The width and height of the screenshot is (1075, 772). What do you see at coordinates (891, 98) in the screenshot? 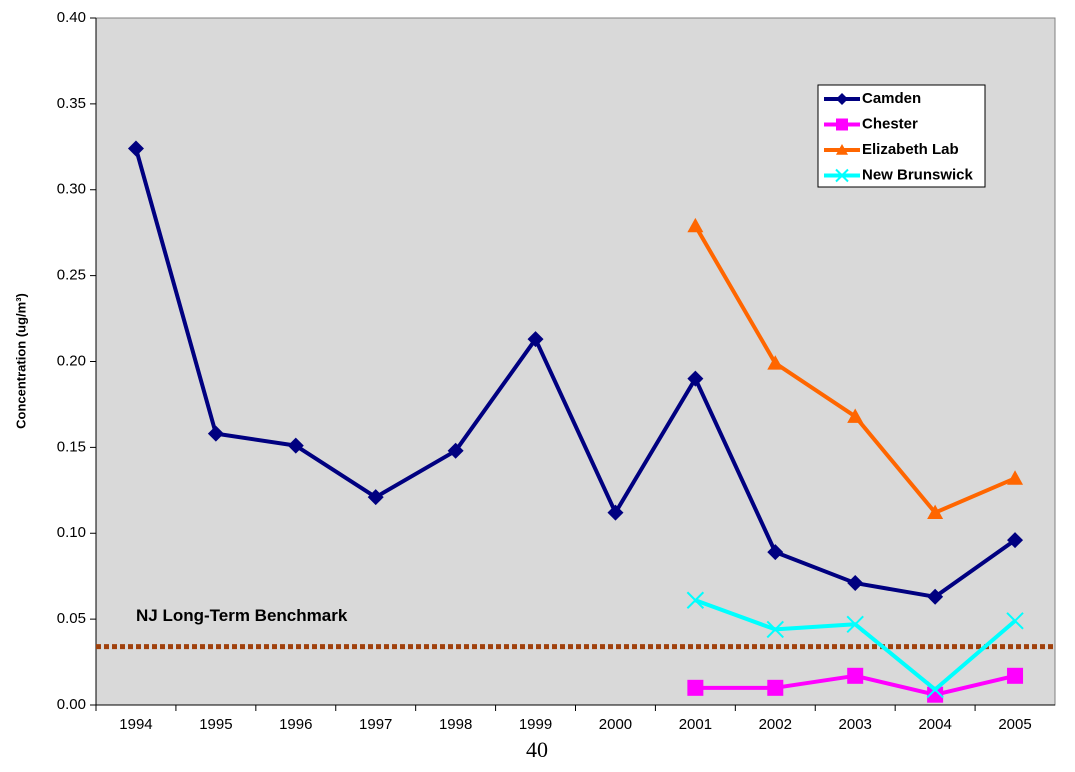
I see `legend-label: Camden` at bounding box center [891, 98].